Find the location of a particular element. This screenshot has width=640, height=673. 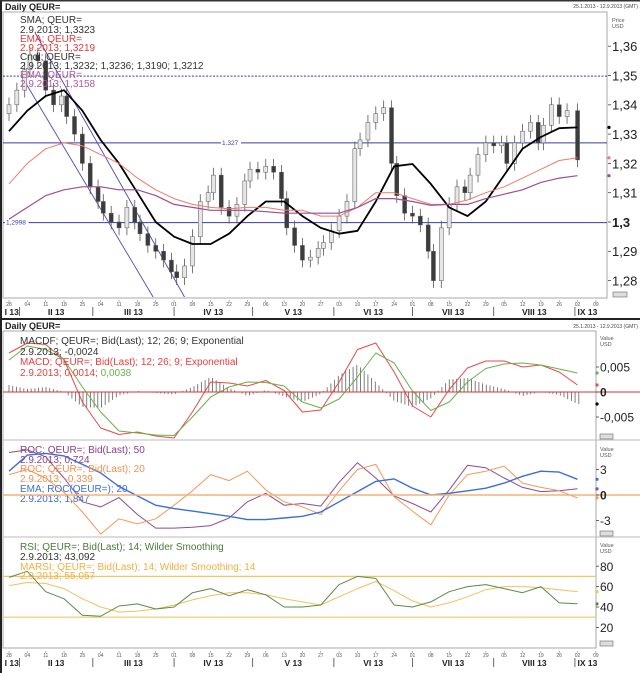

date-range-bottom: 25.1.2013 - 12.9.2013 (GMT) is located at coordinates (605, 327).